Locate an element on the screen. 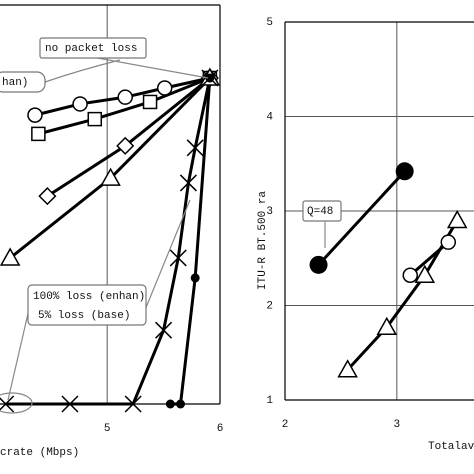 The height and width of the screenshot is (474, 474). y-tick-label: 2 is located at coordinates (269, 306).